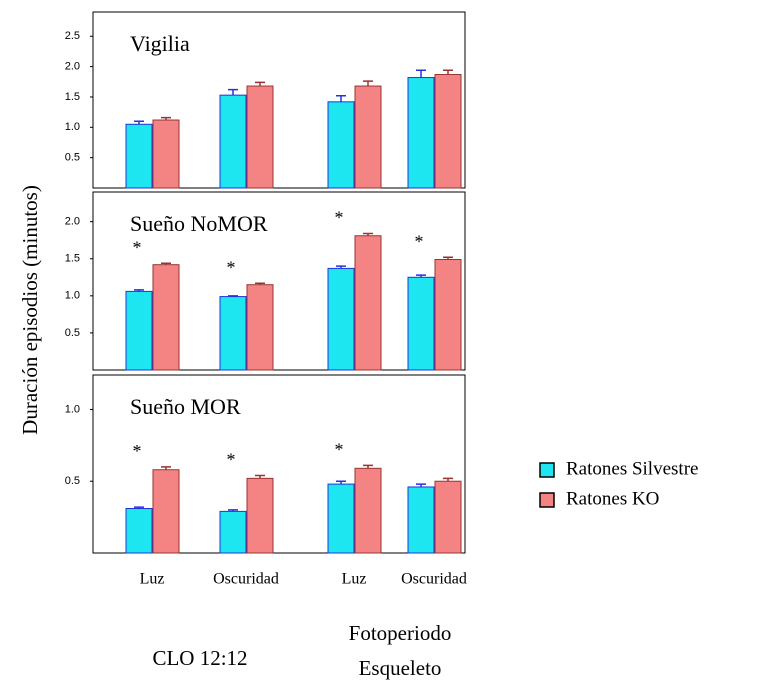  I want to click on y-axis-label: Duración episodios (minutos), so click(30, 310).